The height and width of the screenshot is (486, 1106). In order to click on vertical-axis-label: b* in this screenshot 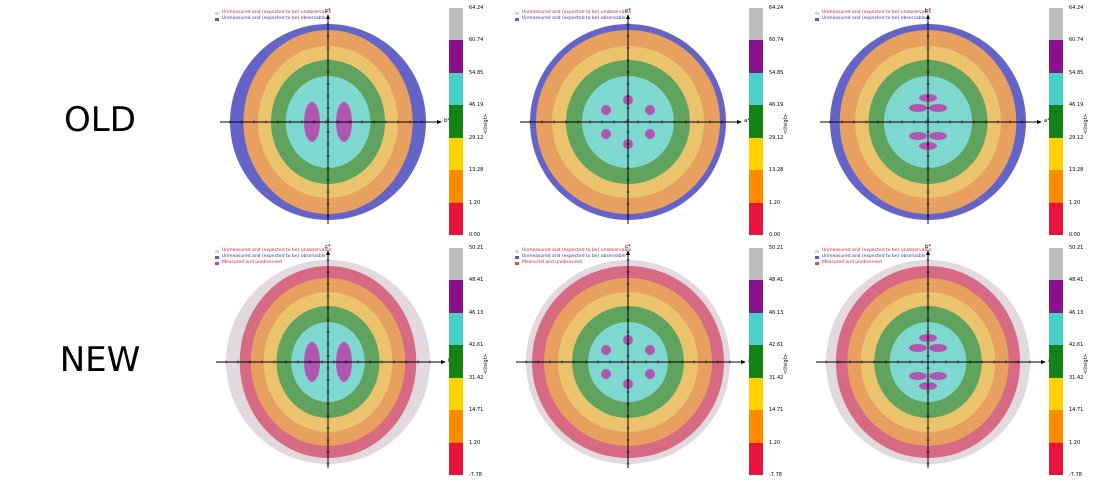, I will do `click(928, 247)`.